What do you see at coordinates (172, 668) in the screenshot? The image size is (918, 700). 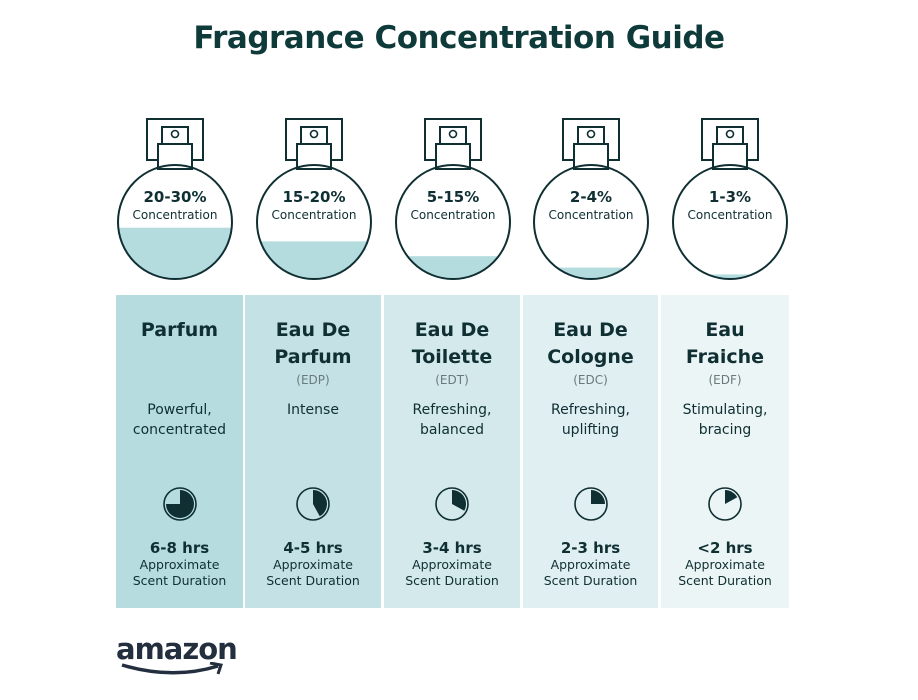 I see `amazon-smile-icon` at bounding box center [172, 668].